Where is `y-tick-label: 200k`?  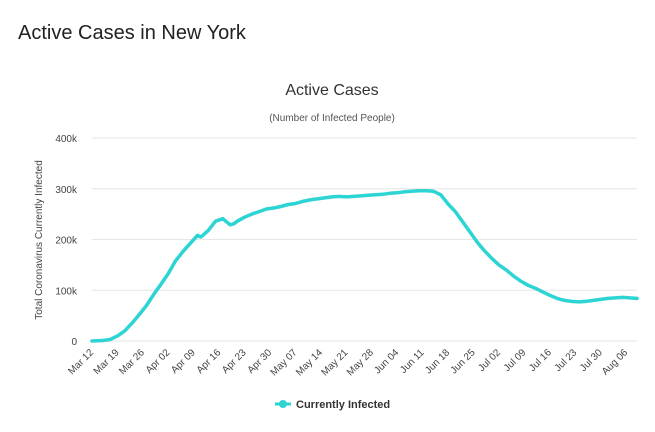
y-tick-label: 200k is located at coordinates (66, 241).